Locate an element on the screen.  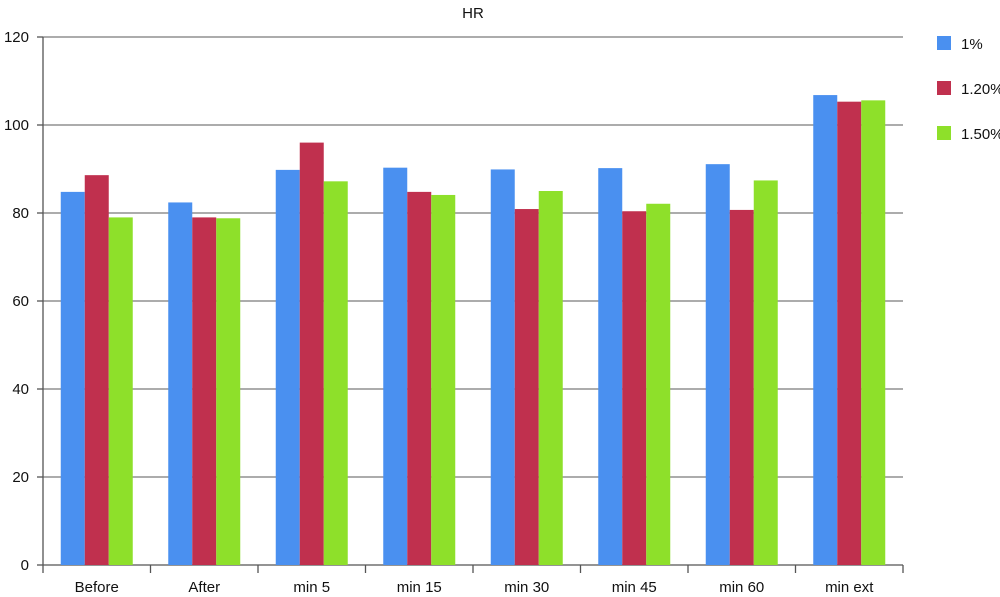
legend-label-1: 1% is located at coordinates (972, 44).